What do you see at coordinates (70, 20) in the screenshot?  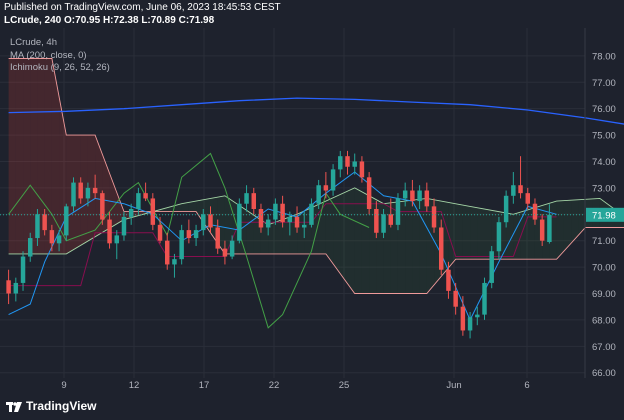 I see `open-label: O:` at bounding box center [70, 20].